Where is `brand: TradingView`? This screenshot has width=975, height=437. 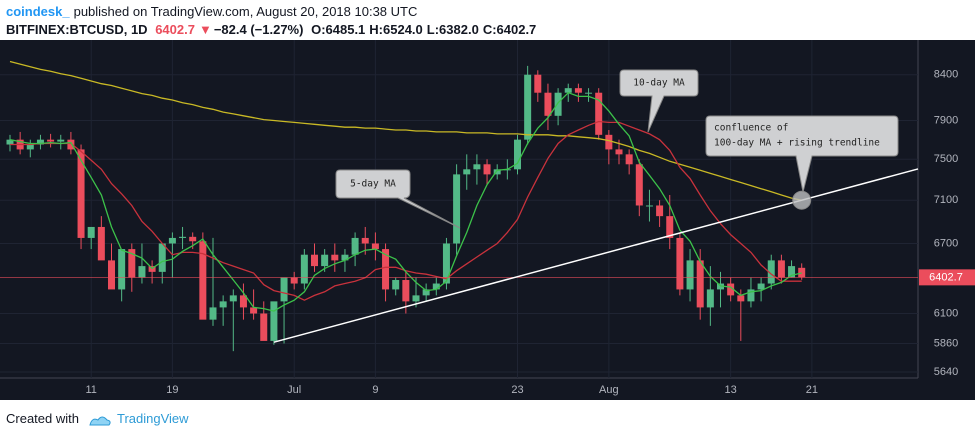
brand: TradingView is located at coordinates (153, 418).